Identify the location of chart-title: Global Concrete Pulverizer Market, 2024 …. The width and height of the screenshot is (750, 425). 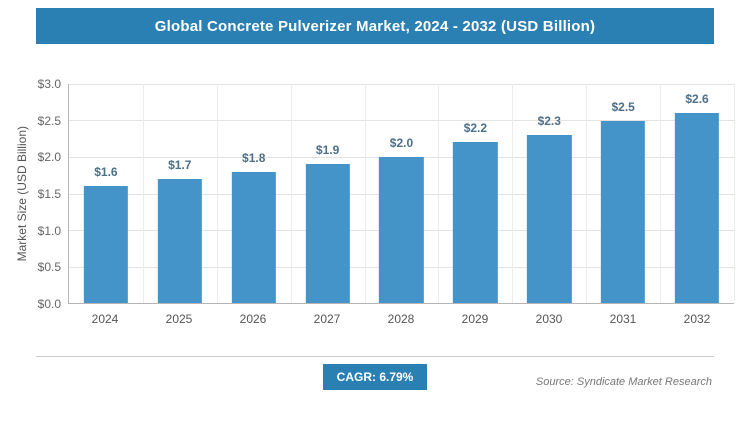
(375, 26).